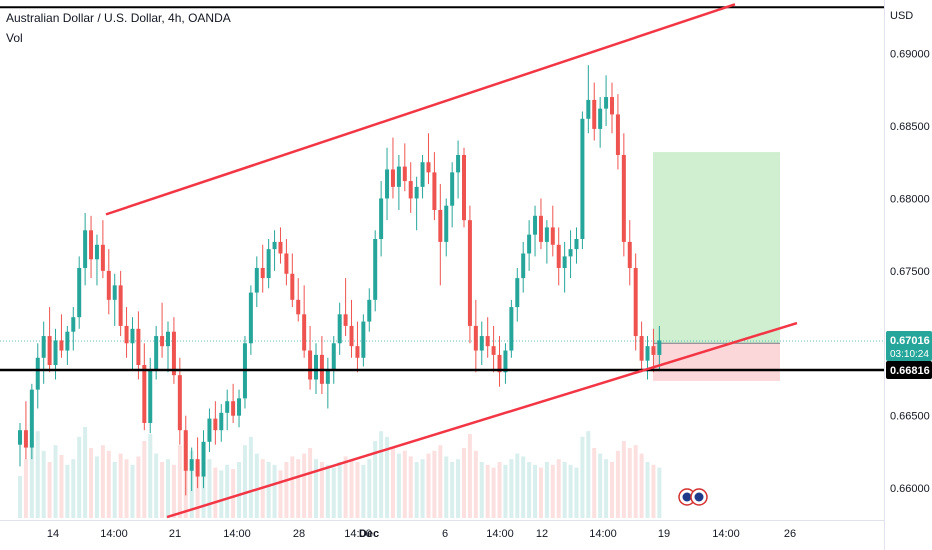  Describe the element at coordinates (442, 535) in the screenshot. I see `time-axis-bg` at that location.